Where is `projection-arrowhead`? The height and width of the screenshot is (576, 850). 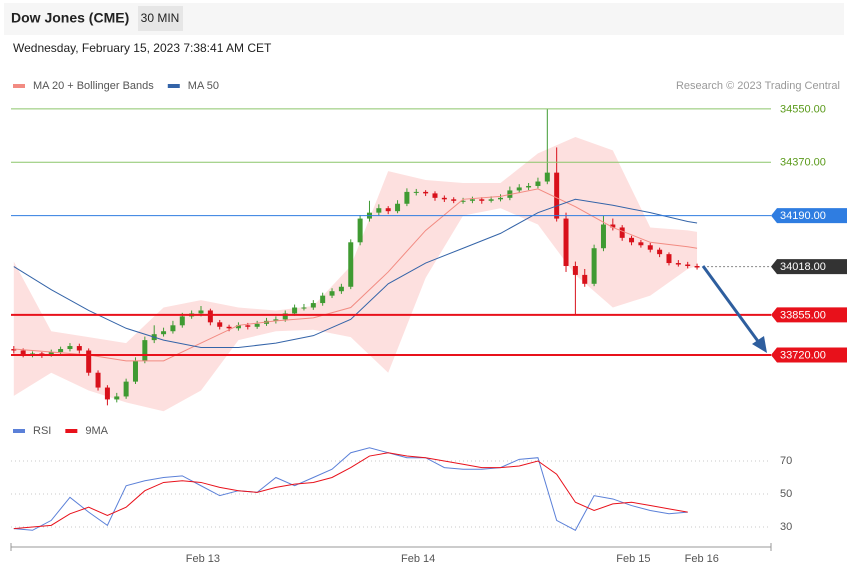
projection-arrowhead is located at coordinates (759, 344).